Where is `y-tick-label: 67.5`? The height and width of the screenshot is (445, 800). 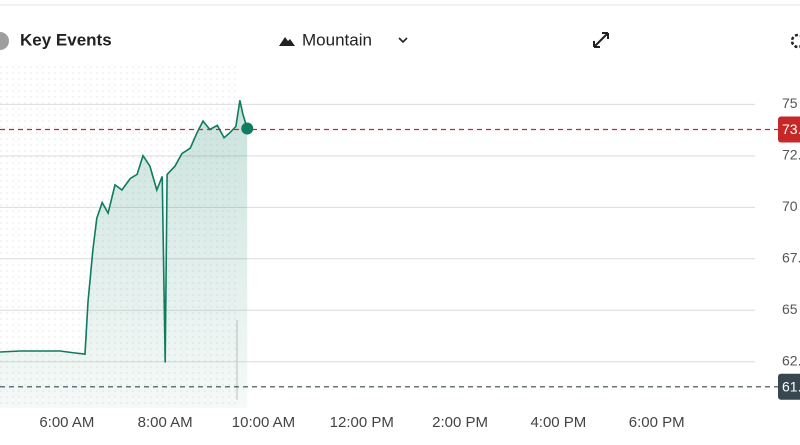
y-tick-label: 67.5 is located at coordinates (791, 257).